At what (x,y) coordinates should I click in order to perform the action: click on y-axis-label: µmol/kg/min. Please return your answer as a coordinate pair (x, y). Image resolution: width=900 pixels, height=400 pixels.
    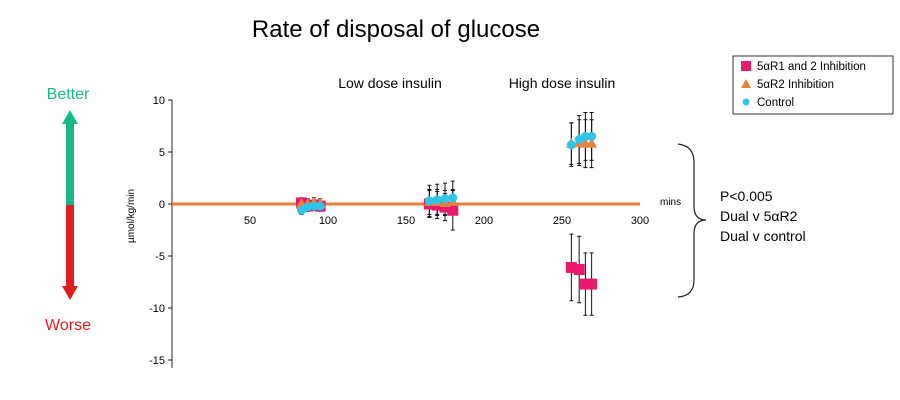
    Looking at the image, I should click on (131, 216).